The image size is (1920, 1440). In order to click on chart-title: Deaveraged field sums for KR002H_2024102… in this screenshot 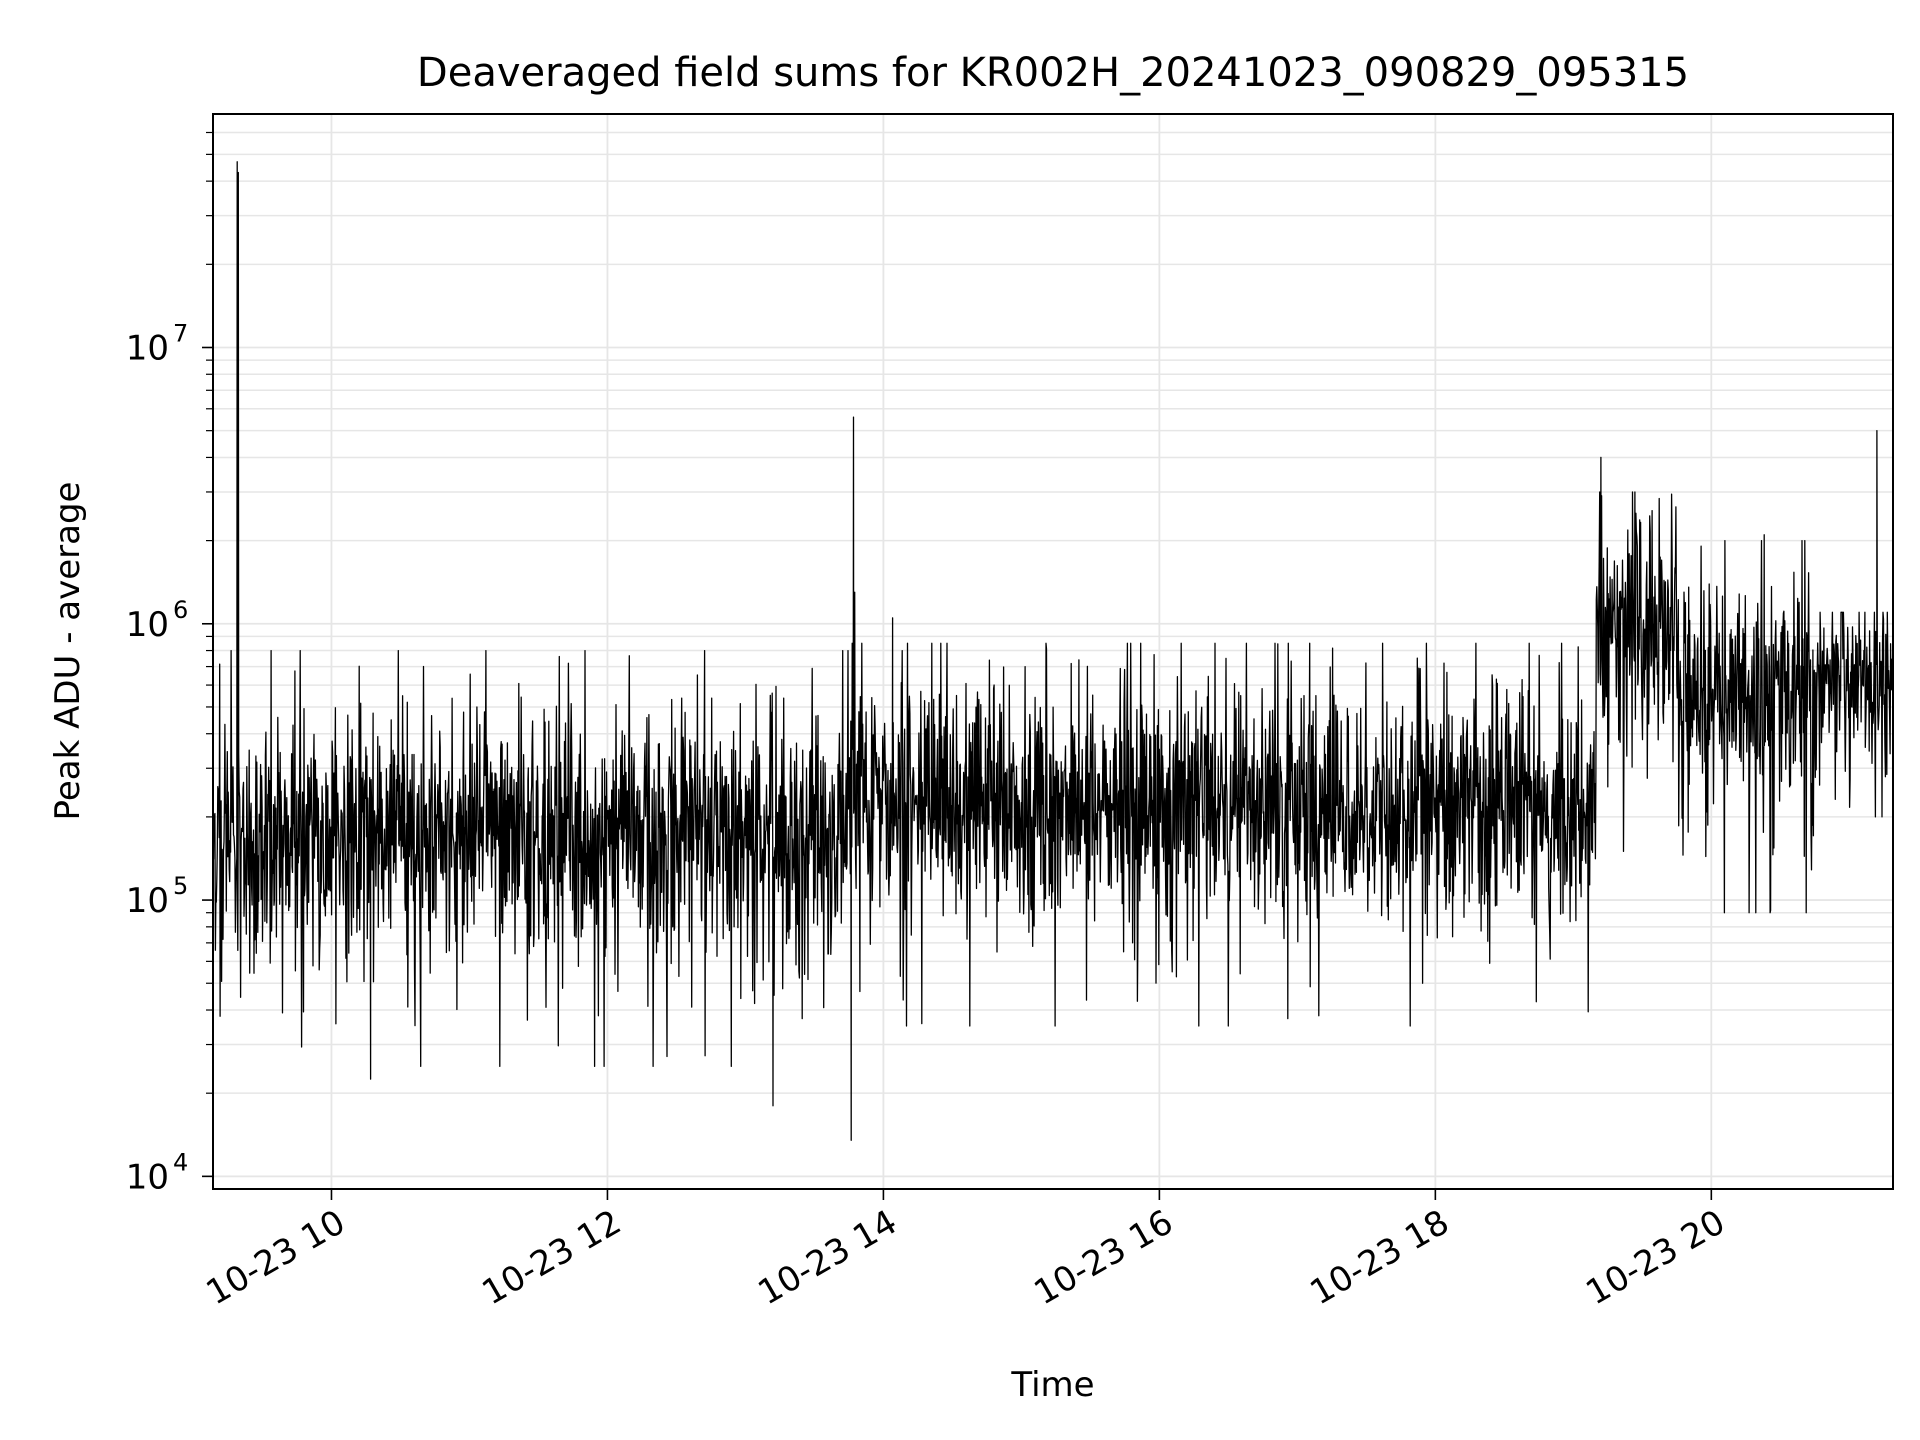, I will do `click(1053, 73)`.